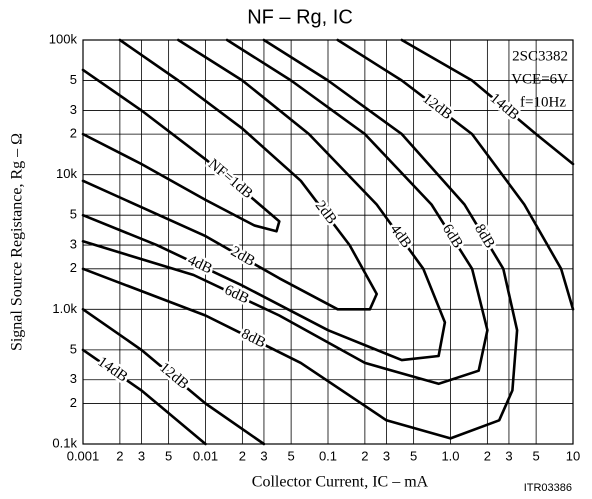  Describe the element at coordinates (543, 102) in the screenshot. I see `annotation: f=10Hz` at that location.